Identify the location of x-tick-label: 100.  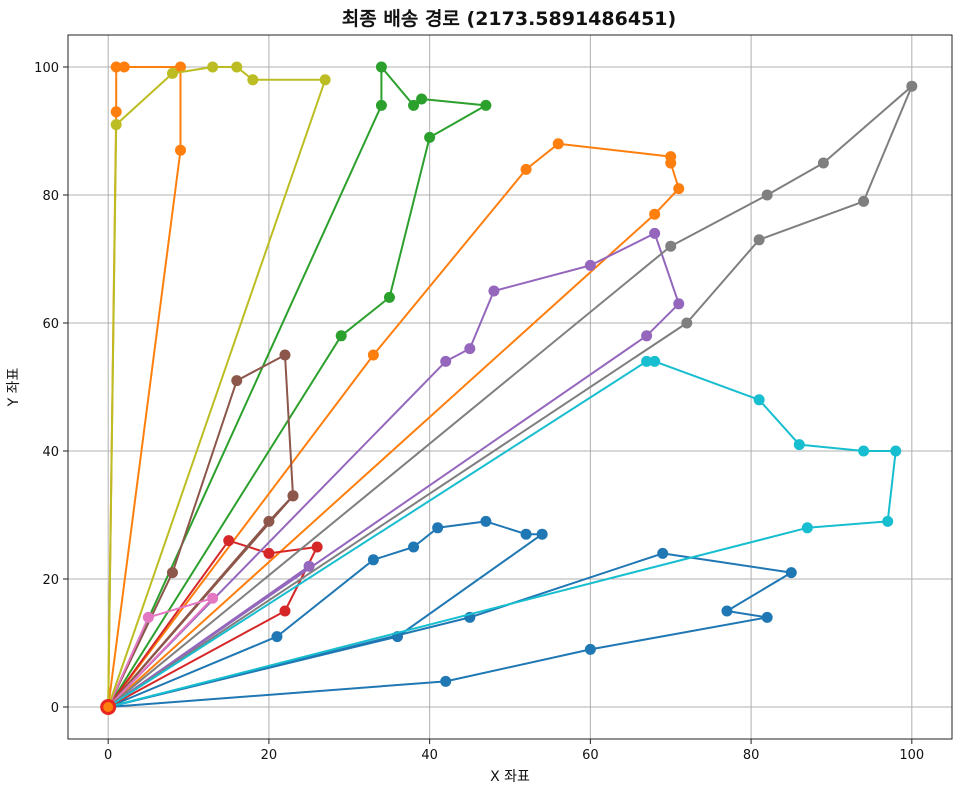
(911, 755).